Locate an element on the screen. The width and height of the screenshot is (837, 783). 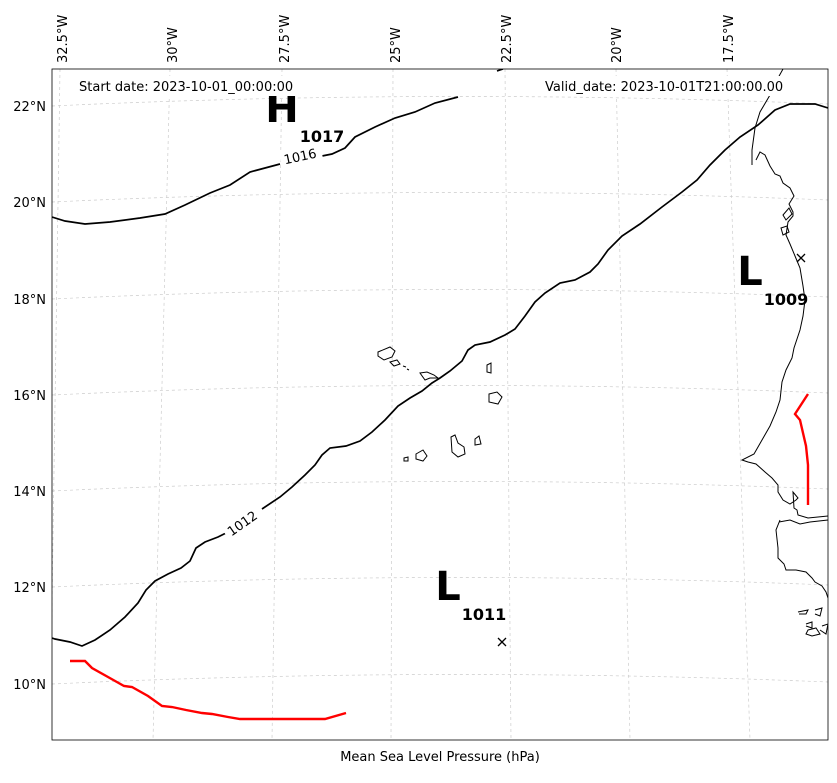
island-sao-vicente is located at coordinates (395, 363).